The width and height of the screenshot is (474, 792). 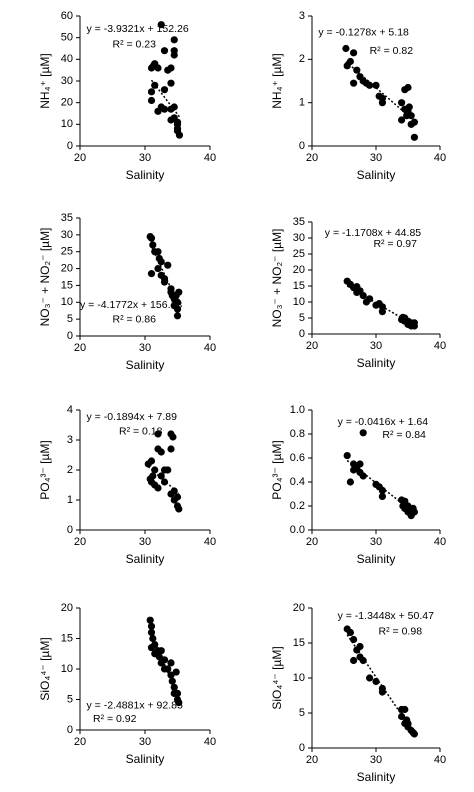 What do you see at coordinates (70, 440) in the screenshot?
I see `y-tick-label: 3` at bounding box center [70, 440].